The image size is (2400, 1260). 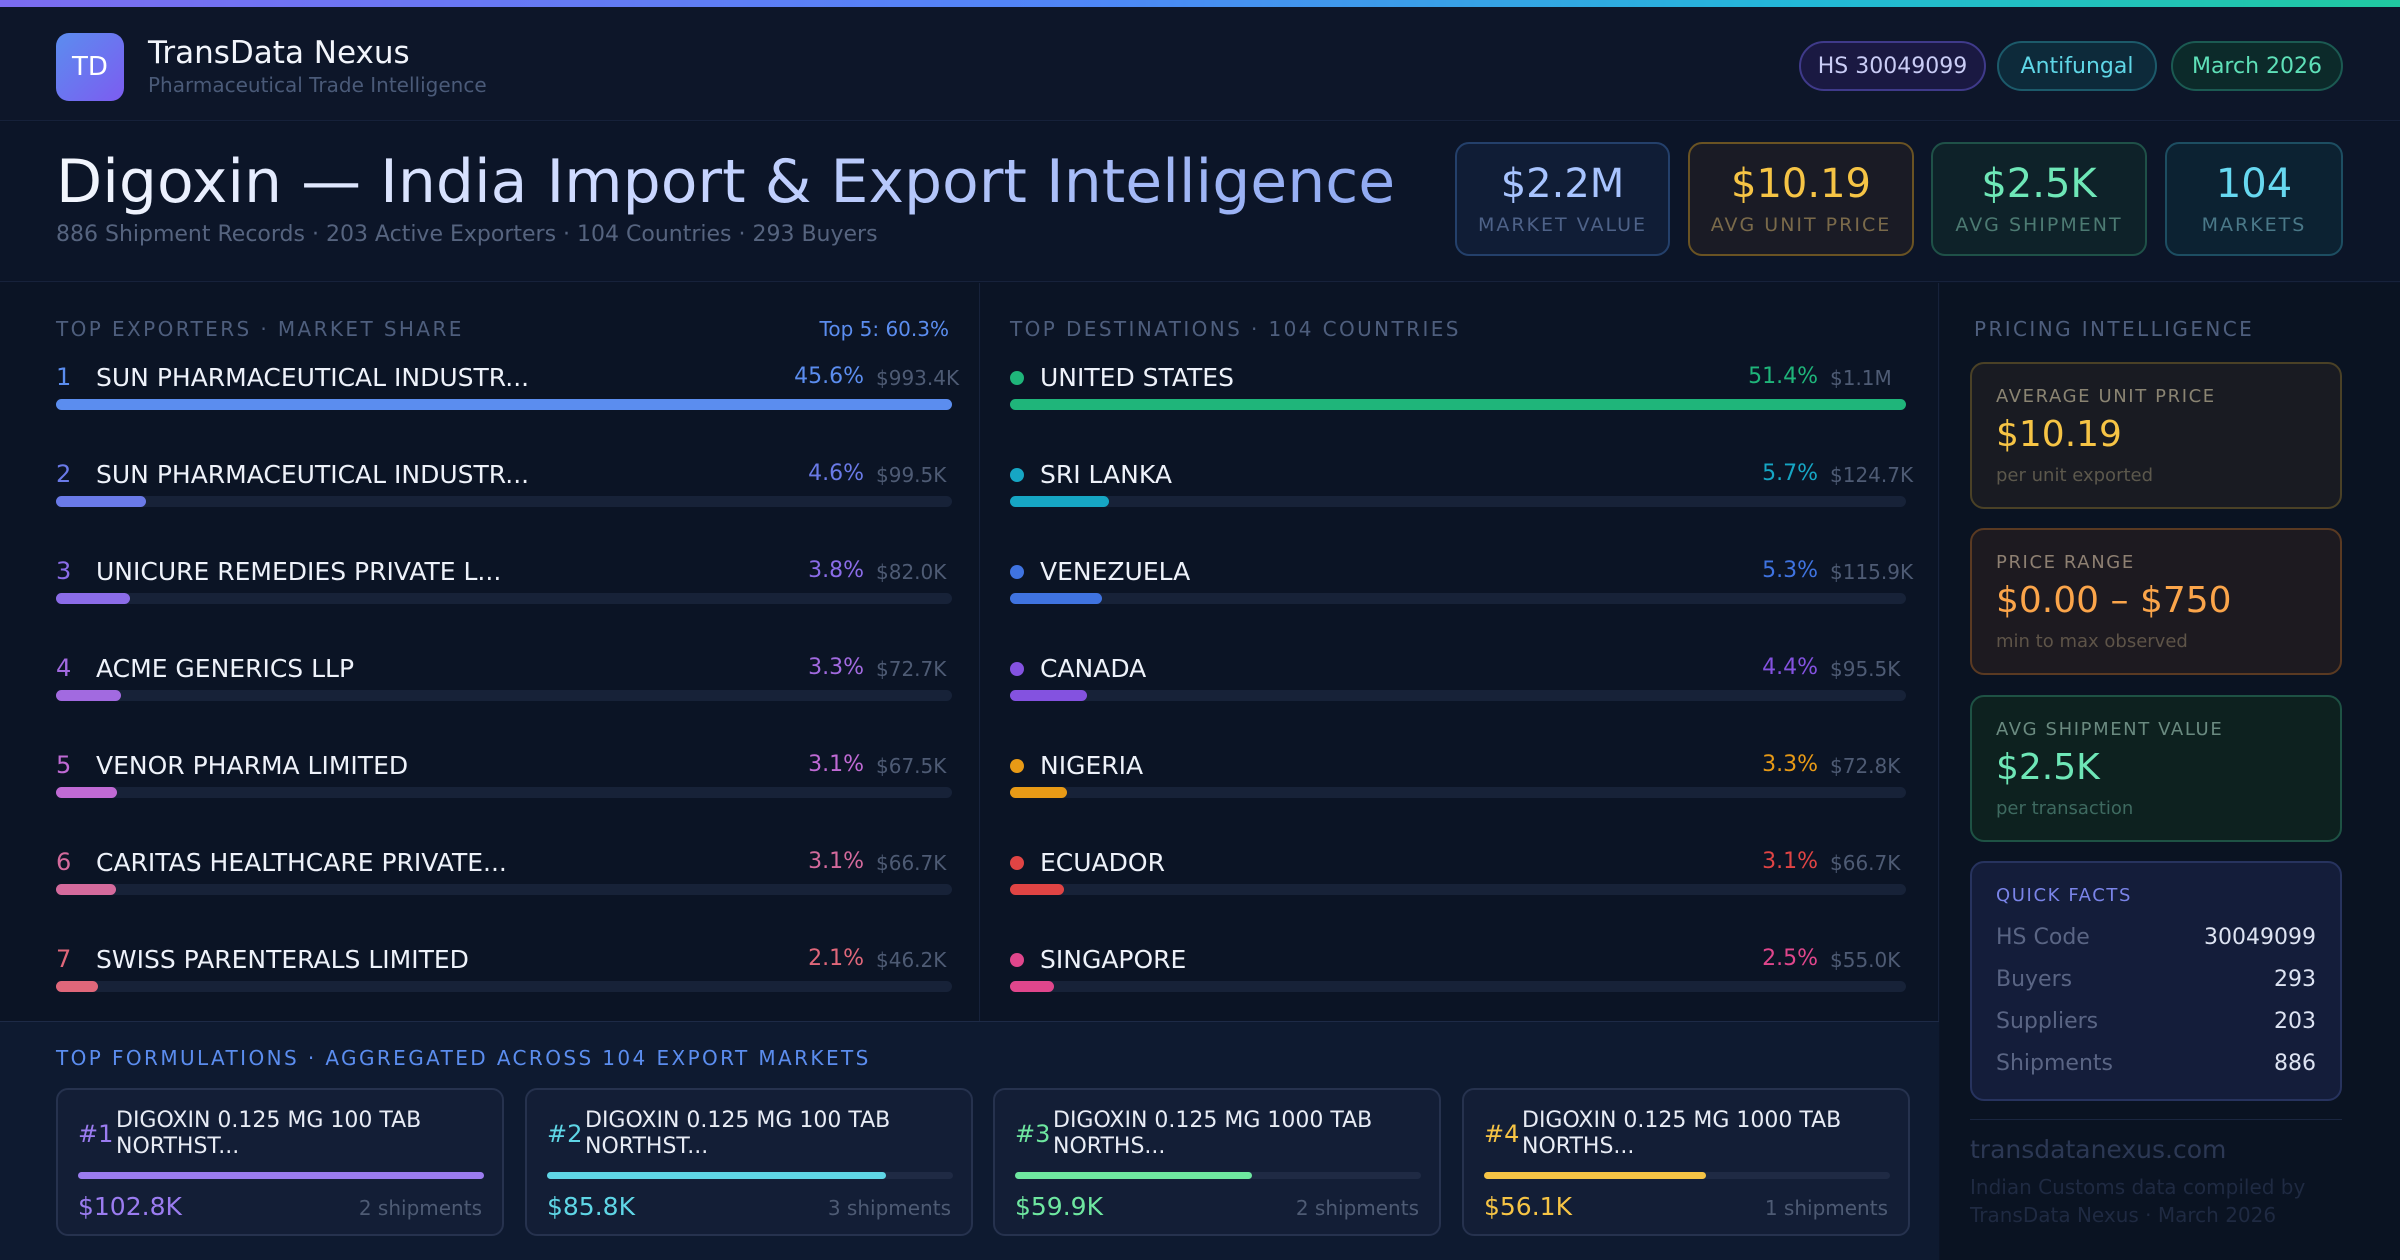 What do you see at coordinates (1093, 668) in the screenshot?
I see `destination-name: CANADA` at bounding box center [1093, 668].